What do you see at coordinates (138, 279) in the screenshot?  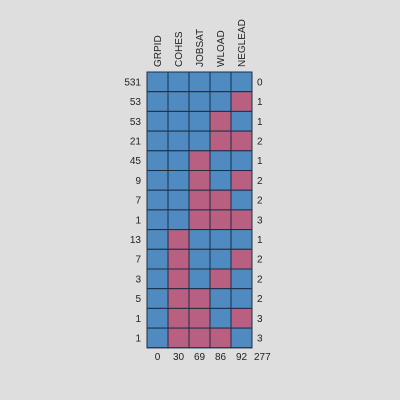 I see `pattern-count: 3` at bounding box center [138, 279].